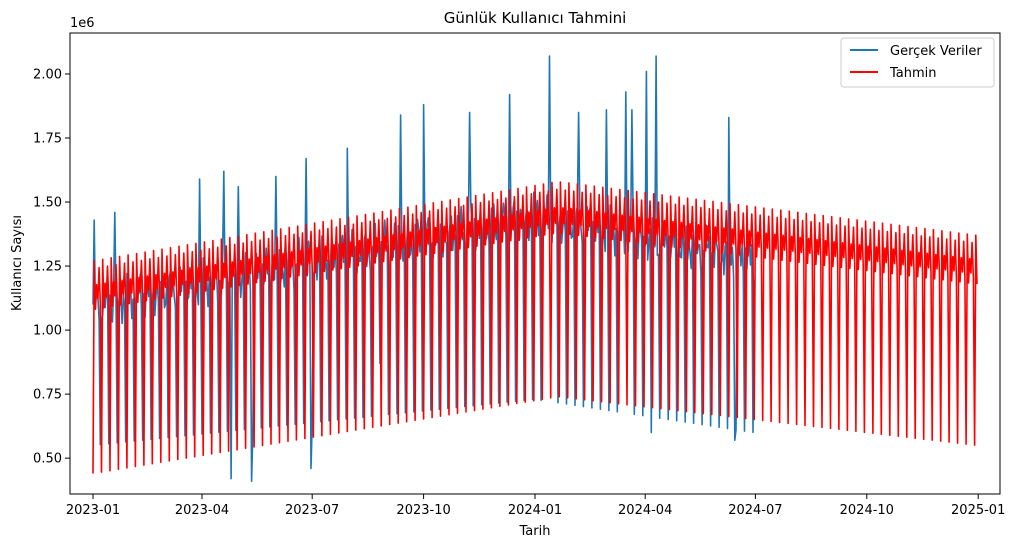 The image size is (1010, 547). Describe the element at coordinates (978, 510) in the screenshot. I see `x-tick-label: 2025-01` at that location.